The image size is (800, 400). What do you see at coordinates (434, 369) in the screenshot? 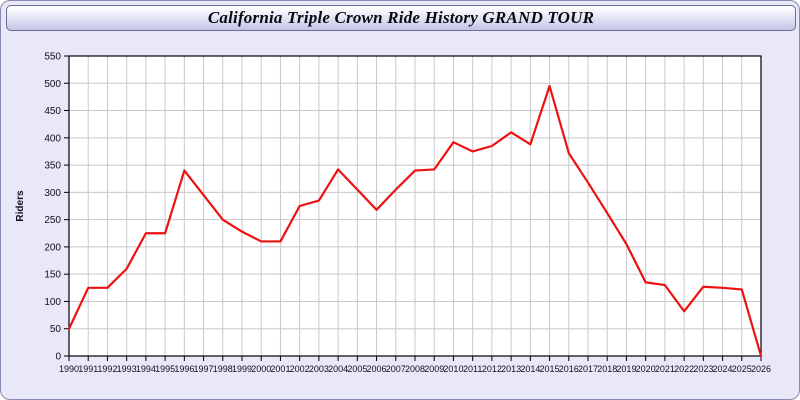
I see `x-tick-label: 2009` at bounding box center [434, 369].